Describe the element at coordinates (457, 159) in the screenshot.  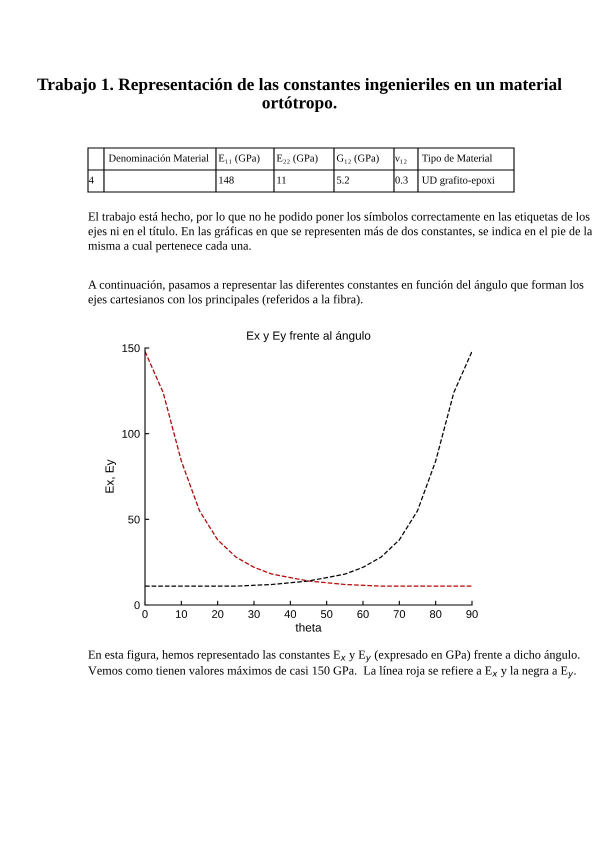
I see `text: Tipo de Material` at that location.